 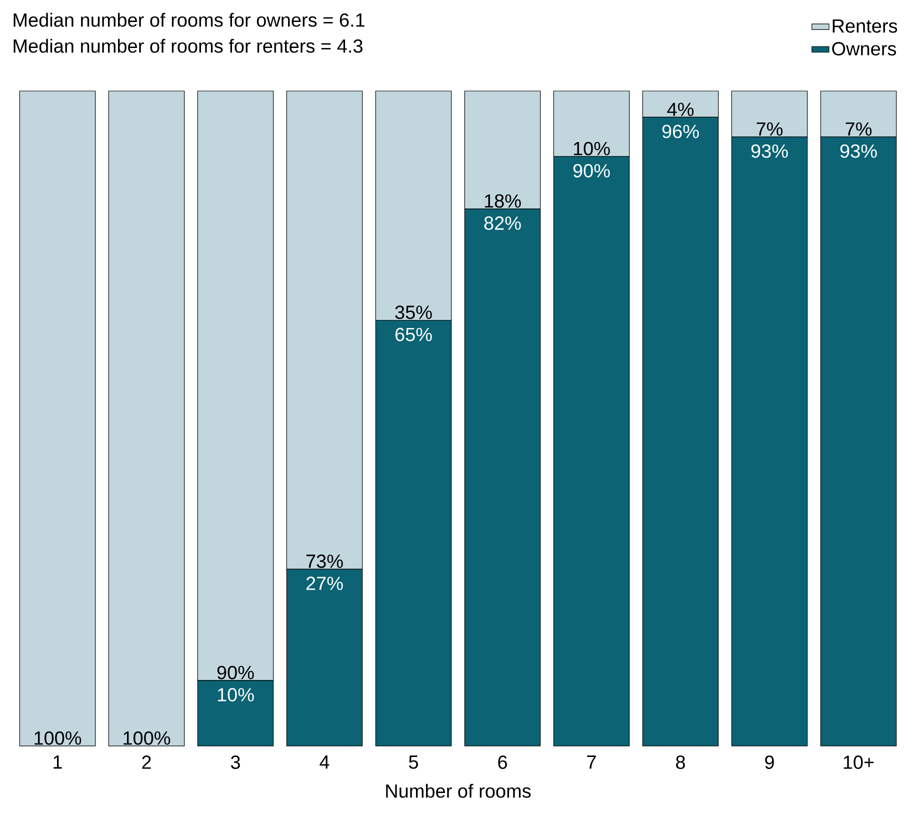 I want to click on x-tick-label: 1, so click(x=58, y=762).